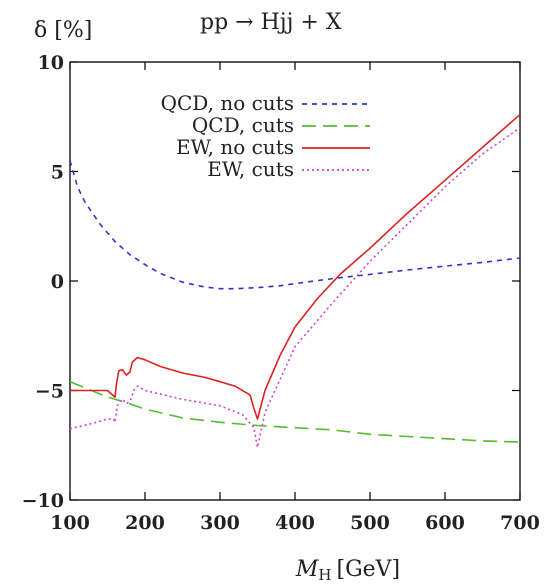 Image resolution: width=544 pixels, height=586 pixels. I want to click on x-axis-label-unit: [GeV], so click(368, 569).